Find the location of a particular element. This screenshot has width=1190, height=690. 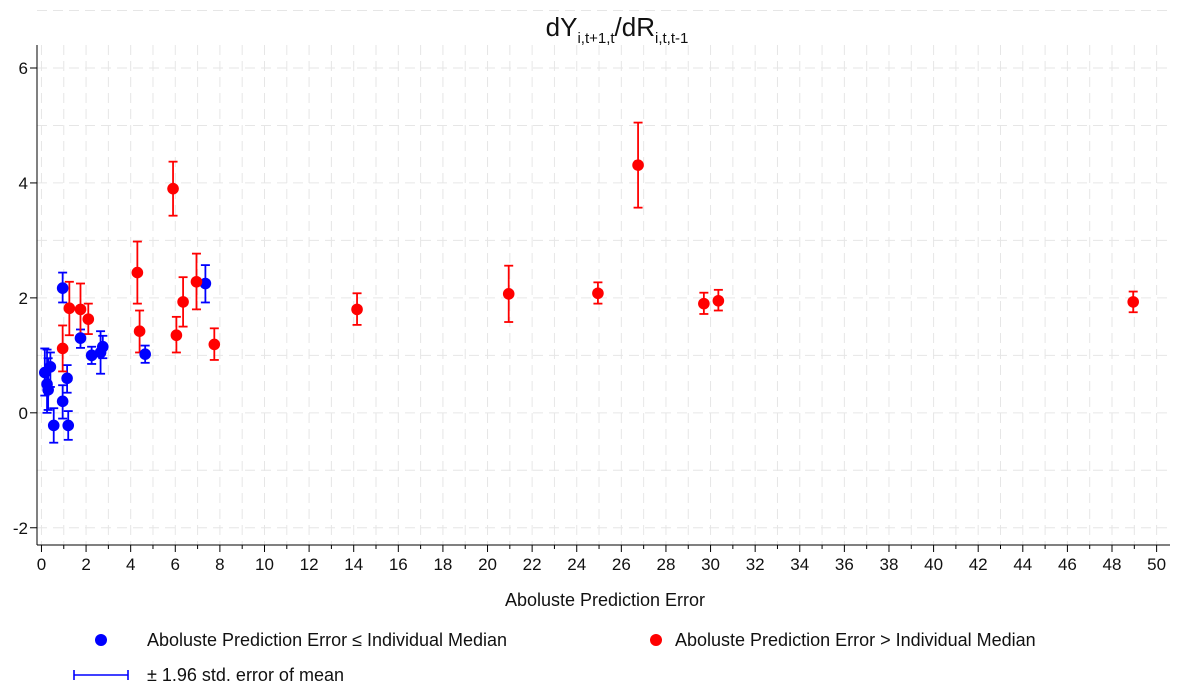

y-tick-label: 0 is located at coordinates (23, 413).